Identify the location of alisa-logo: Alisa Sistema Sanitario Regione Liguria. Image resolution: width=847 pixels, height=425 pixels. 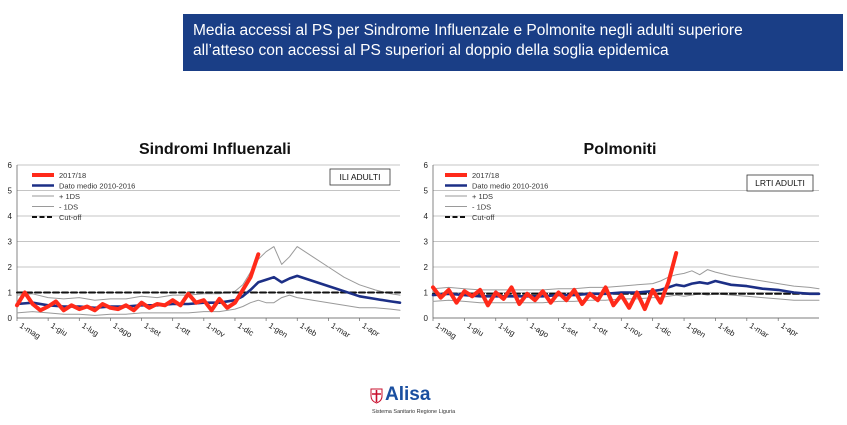
(430, 401).